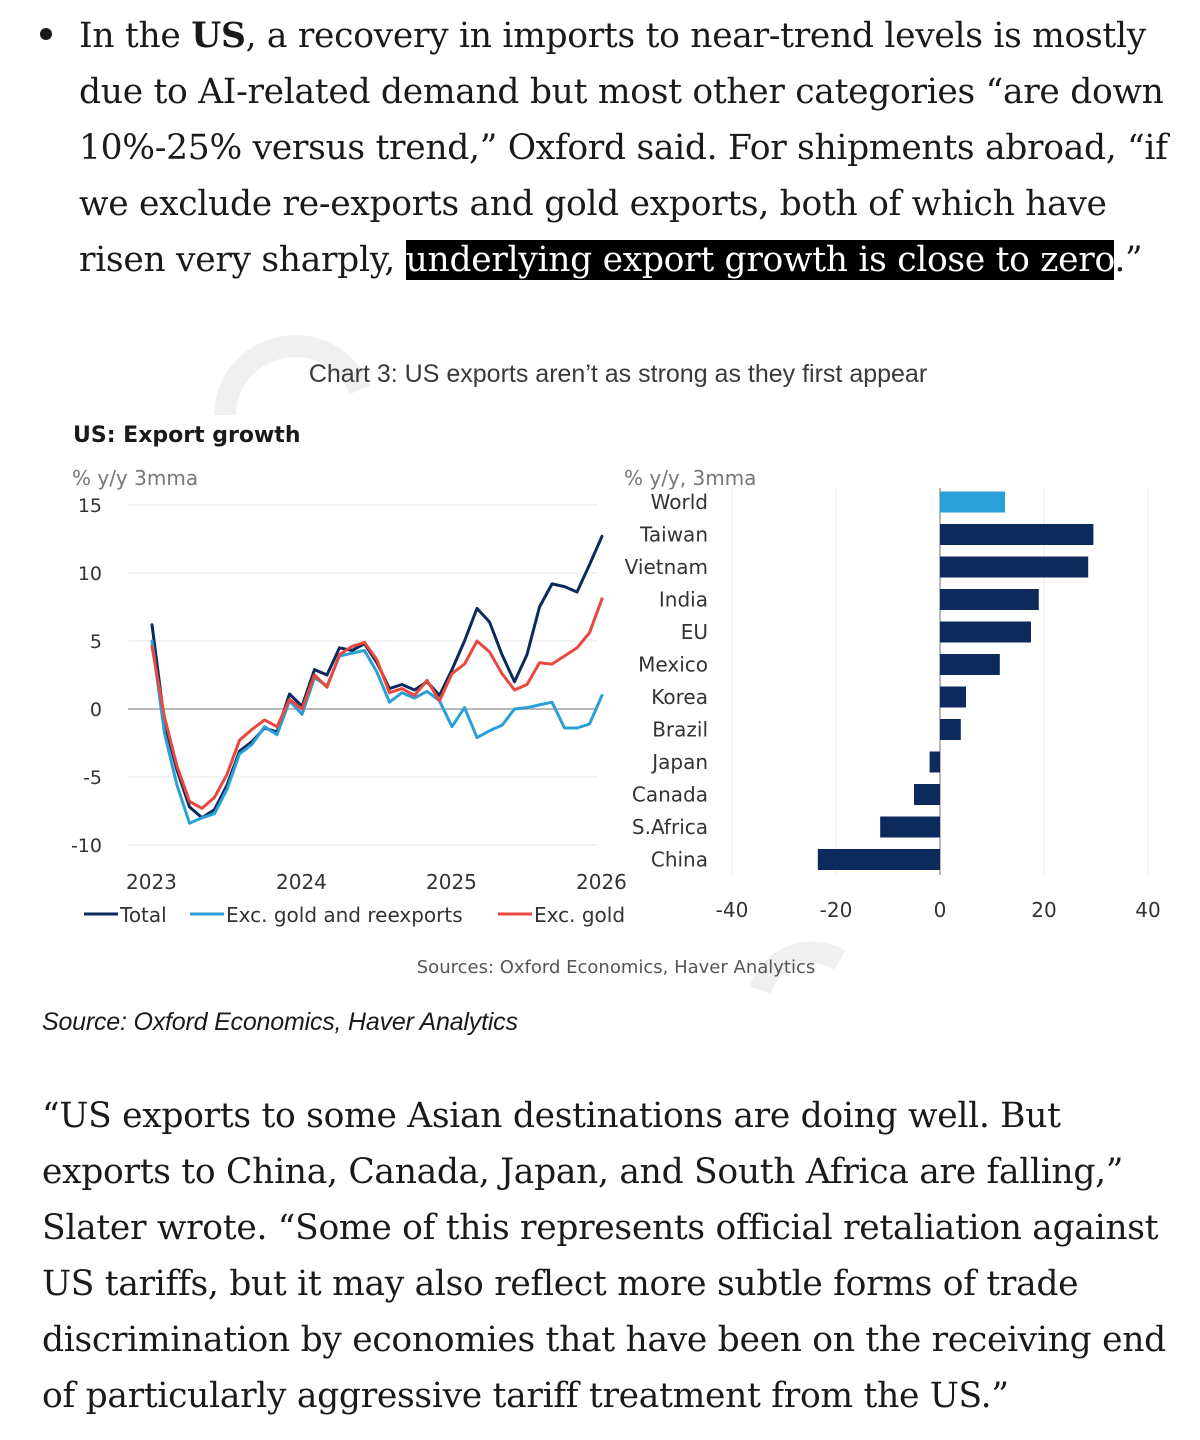 The height and width of the screenshot is (1440, 1200). What do you see at coordinates (666, 567) in the screenshot?
I see `bar-category-label: Vietnam` at bounding box center [666, 567].